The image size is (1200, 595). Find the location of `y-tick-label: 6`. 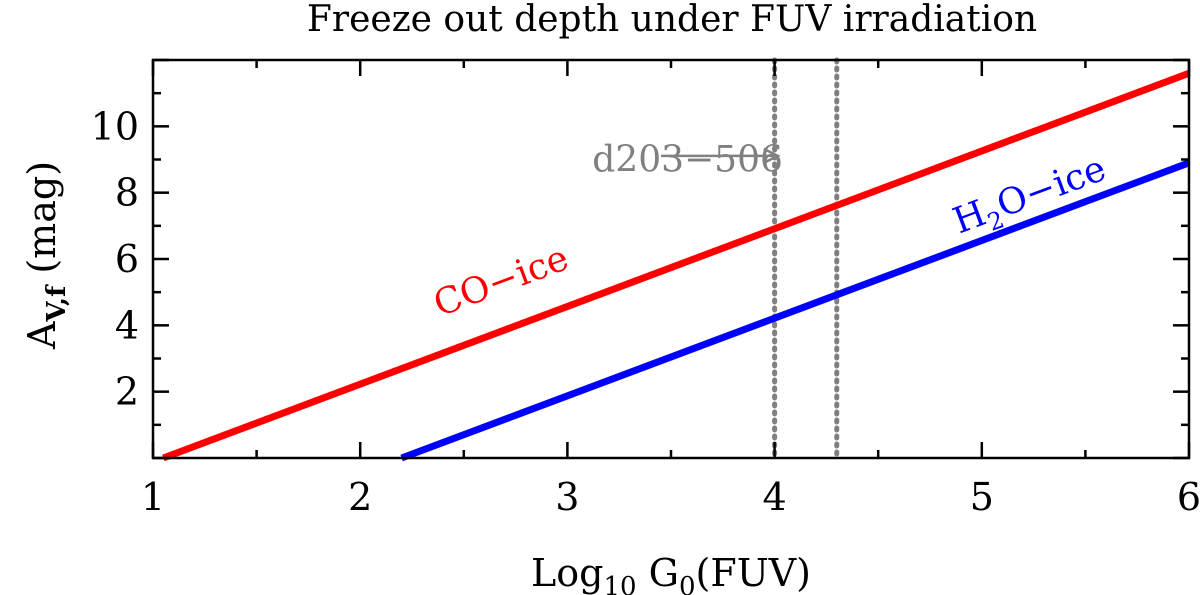

y-tick-label: 6 is located at coordinates (127, 259).